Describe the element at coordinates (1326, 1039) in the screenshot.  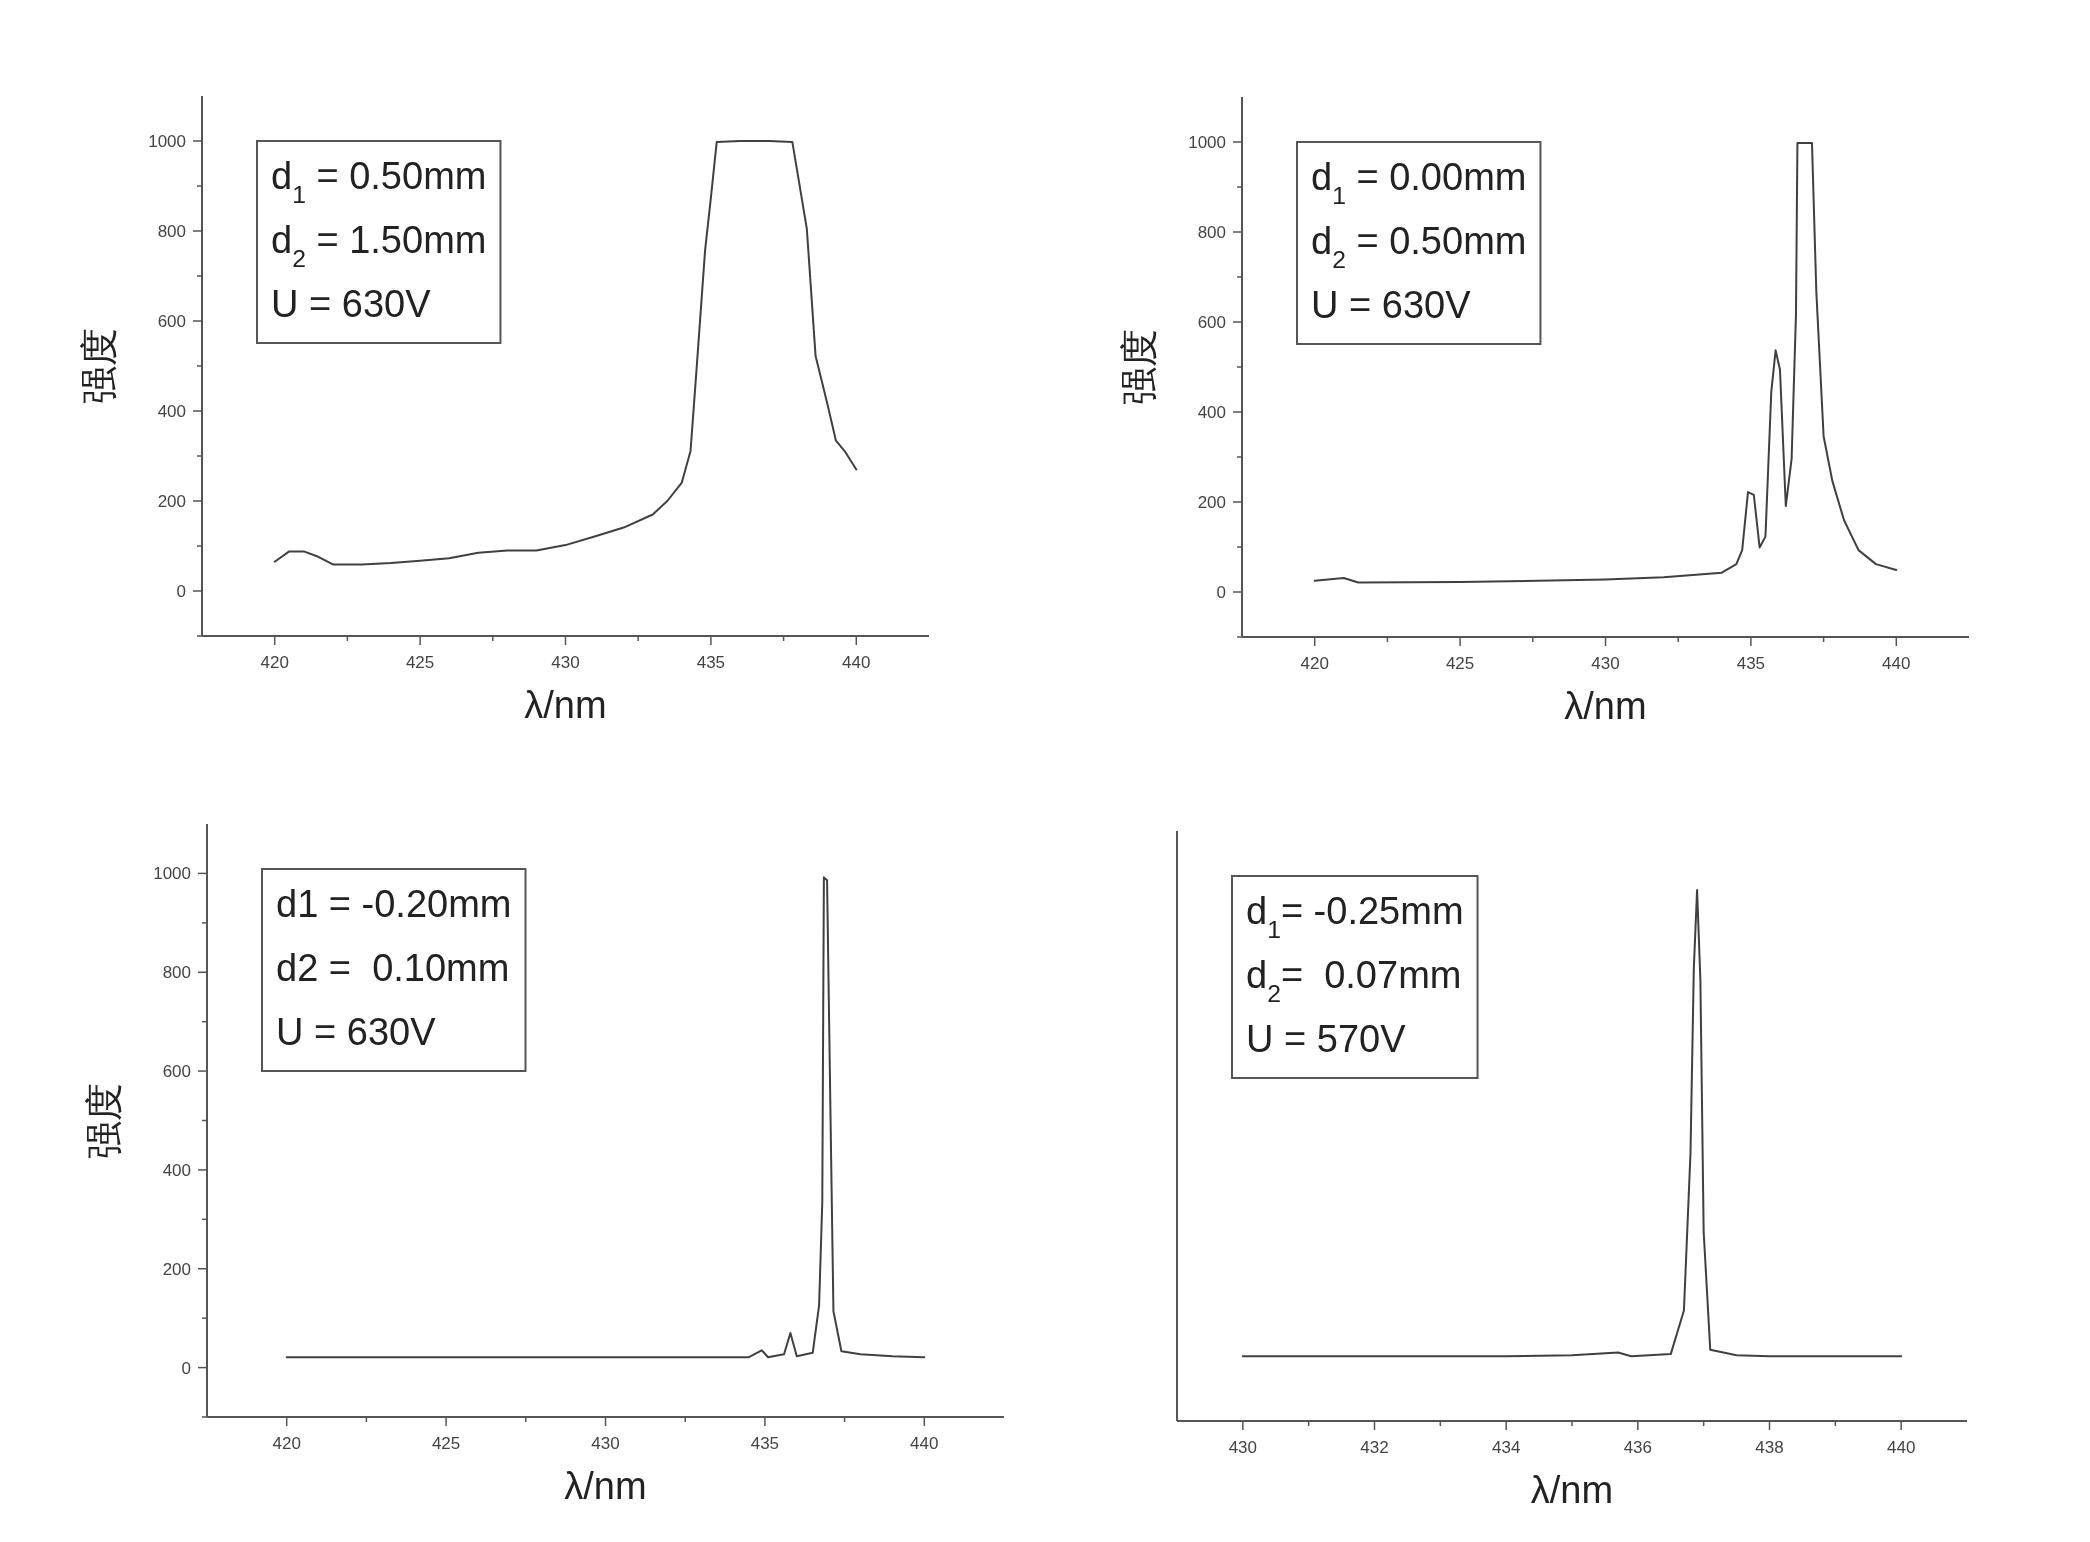
I see `annotation: U = 570V` at that location.